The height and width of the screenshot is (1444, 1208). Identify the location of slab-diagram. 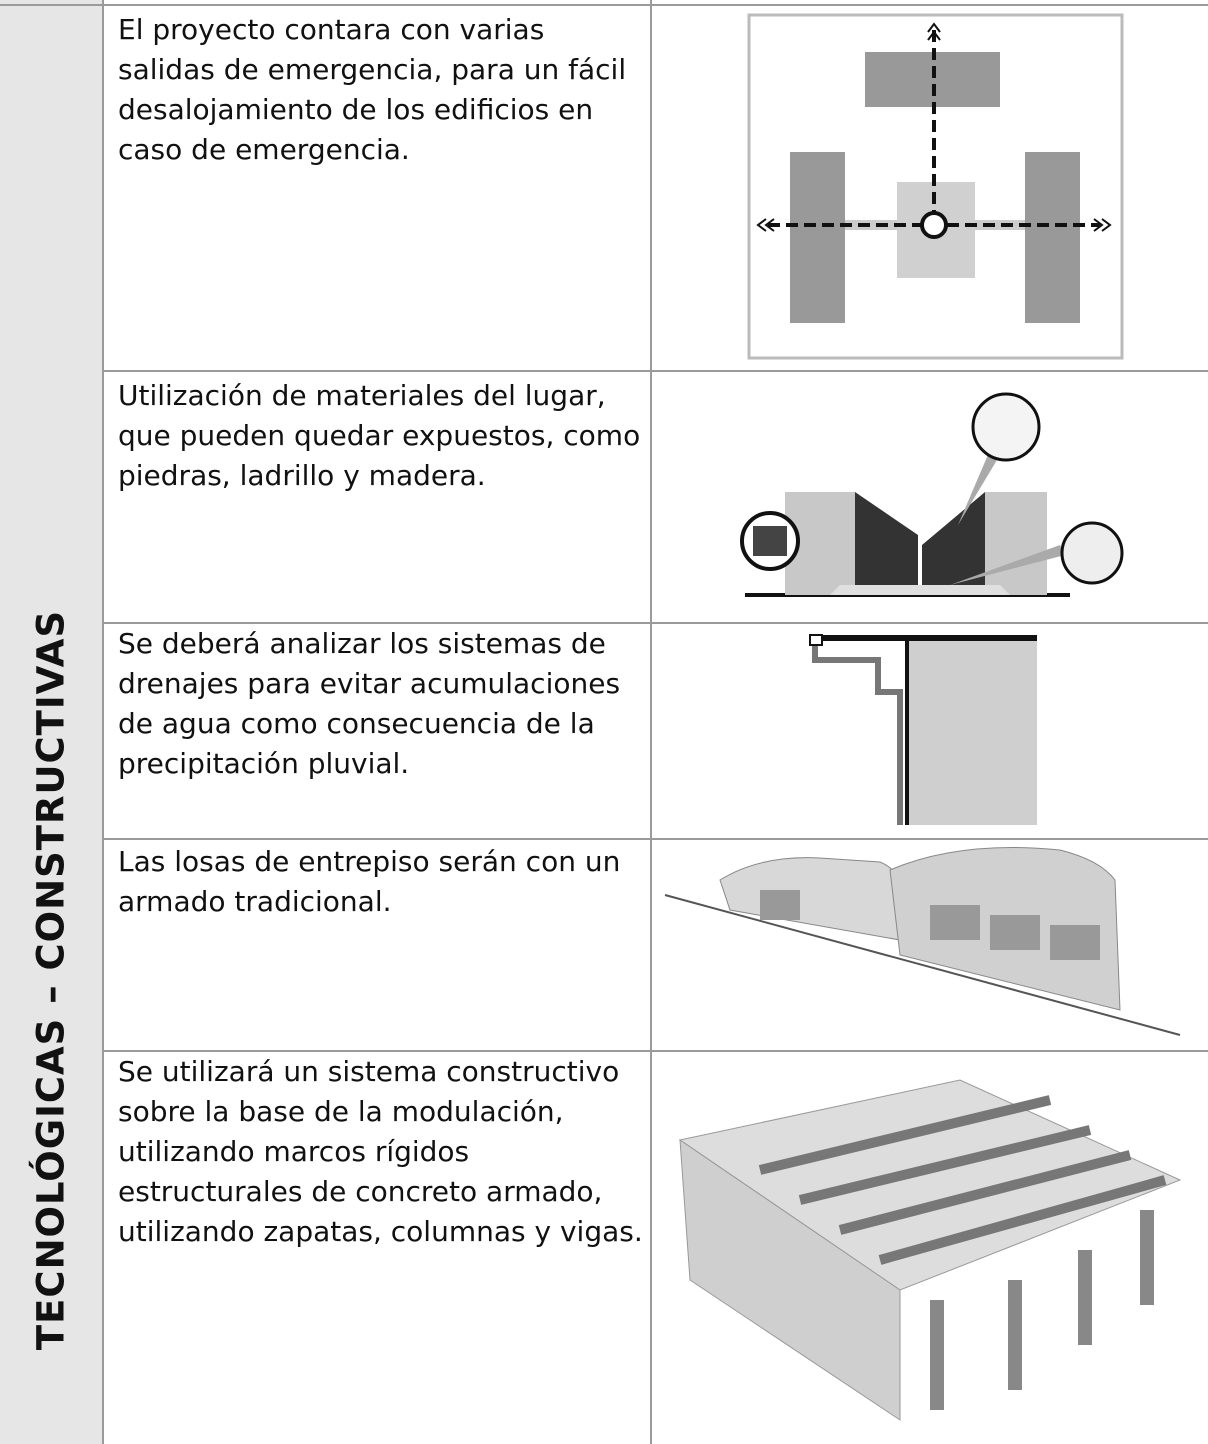
(922, 941).